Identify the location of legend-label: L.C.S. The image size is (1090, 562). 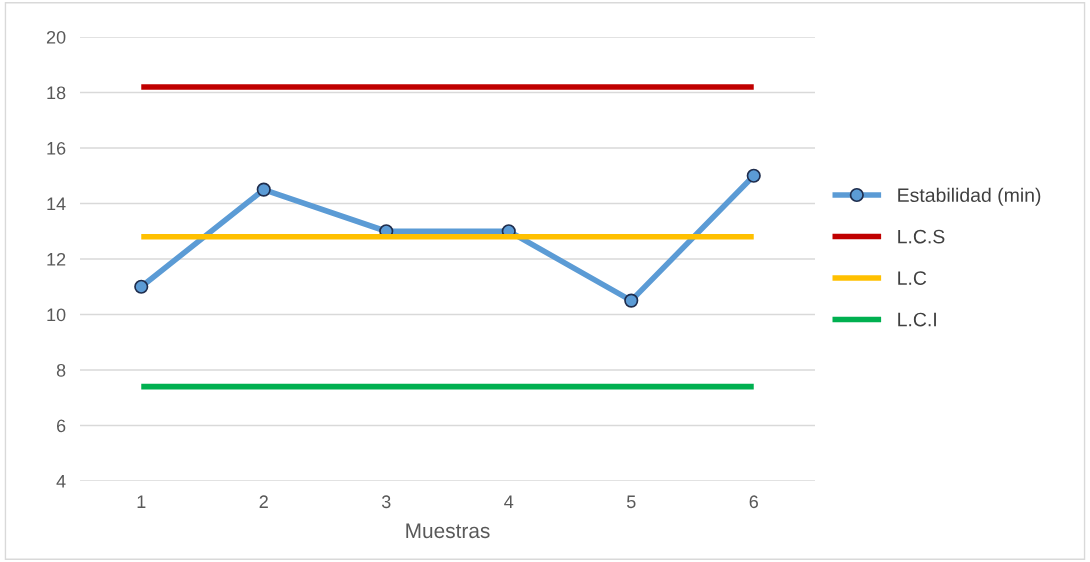
(921, 236).